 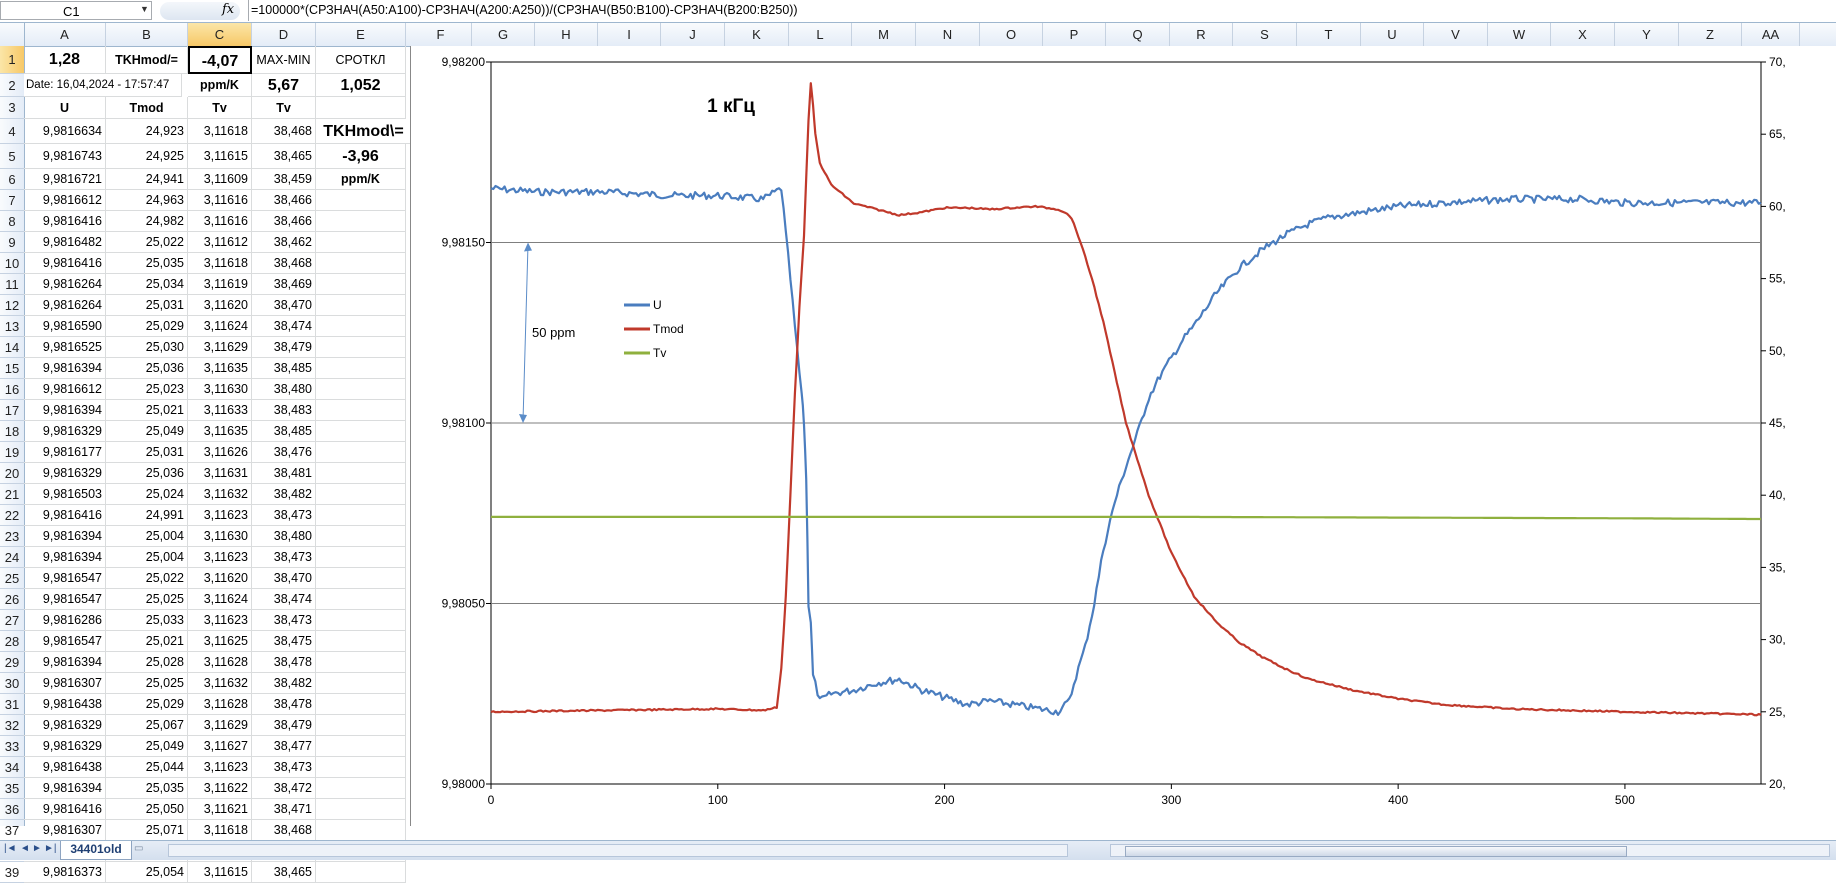 I want to click on cell-b34: 25,044, so click(x=147, y=767).